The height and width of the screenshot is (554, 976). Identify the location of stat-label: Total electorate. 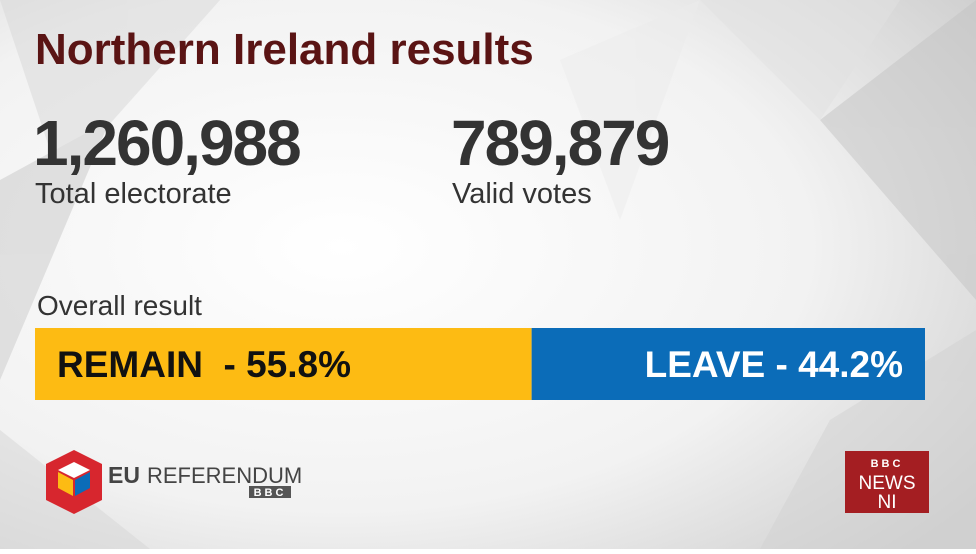
(133, 194).